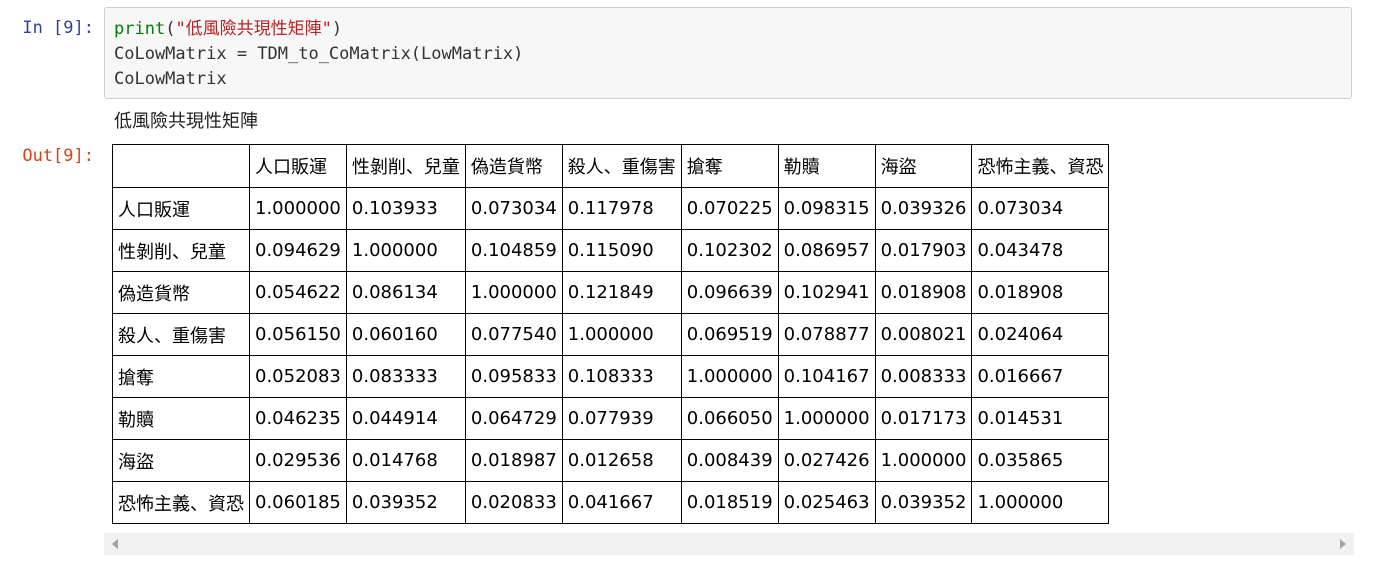  I want to click on table-cell: 0.078877, so click(826, 334).